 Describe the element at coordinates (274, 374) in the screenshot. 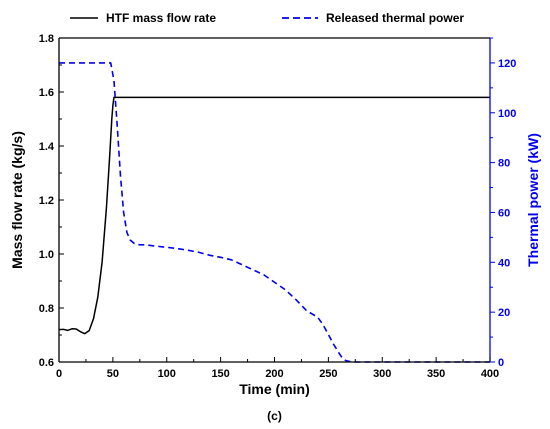

I see `x-tick-label: 200` at that location.